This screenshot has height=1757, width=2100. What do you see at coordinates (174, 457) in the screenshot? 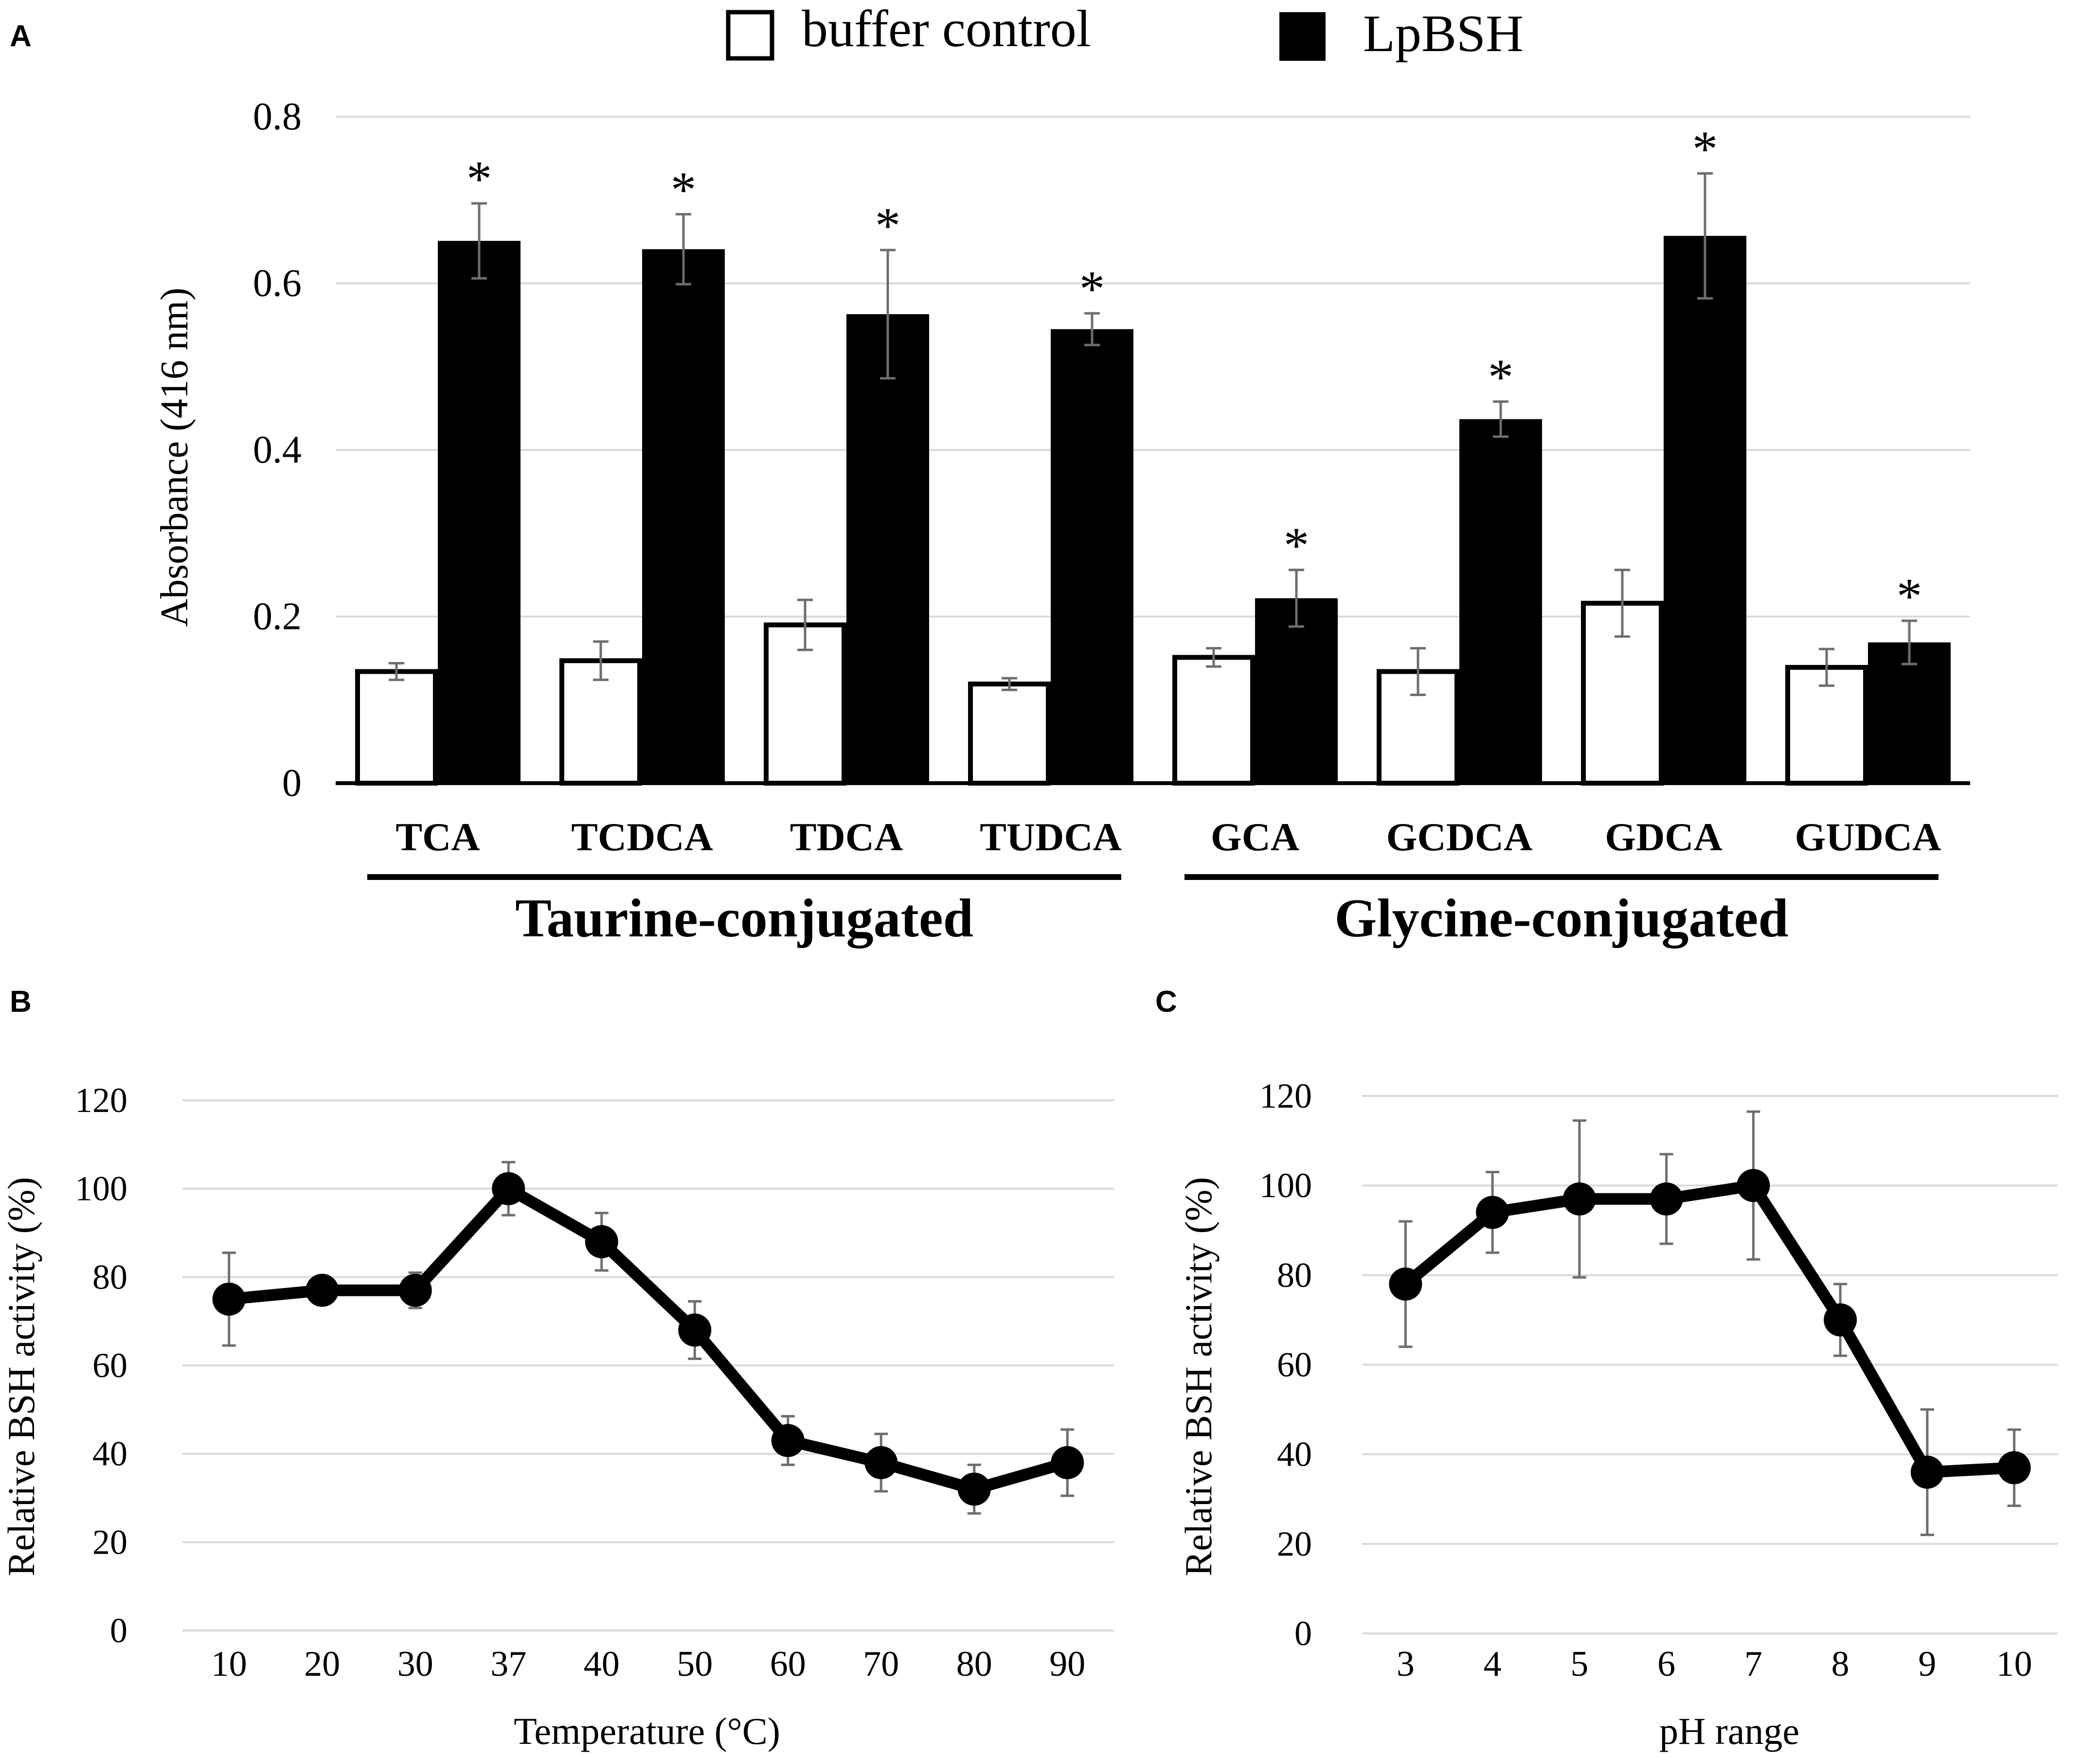
I see `y-axis-label: Absorbance (416 nm)` at bounding box center [174, 457].